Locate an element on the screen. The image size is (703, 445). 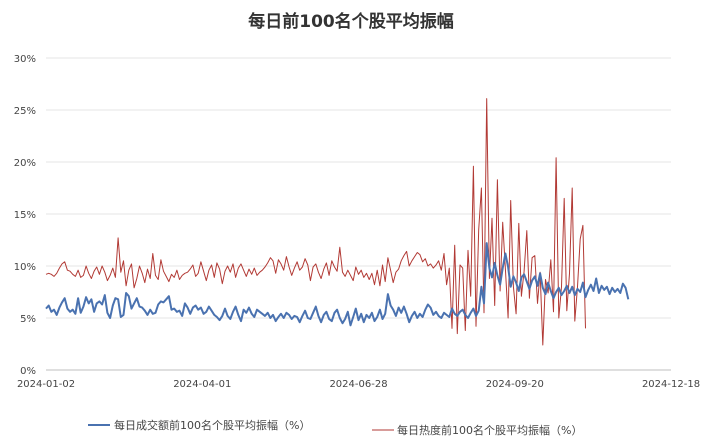
x-tick-label: 2024-06-28 is located at coordinates (358, 384).